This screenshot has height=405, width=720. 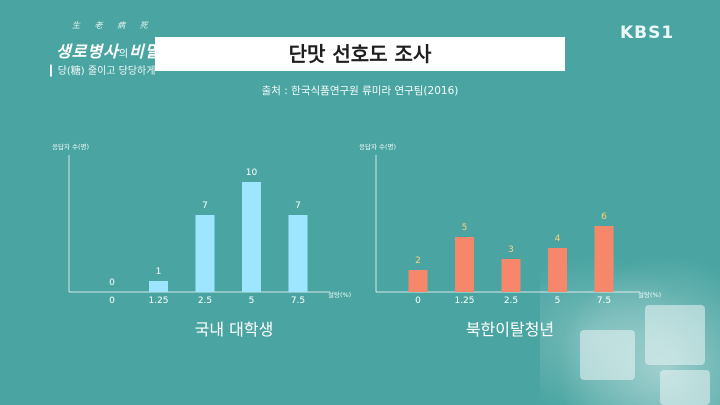 I want to click on source-caption: 출처 : 한국식품연구원 류미라 연구팀(2016), so click(x=360, y=91).